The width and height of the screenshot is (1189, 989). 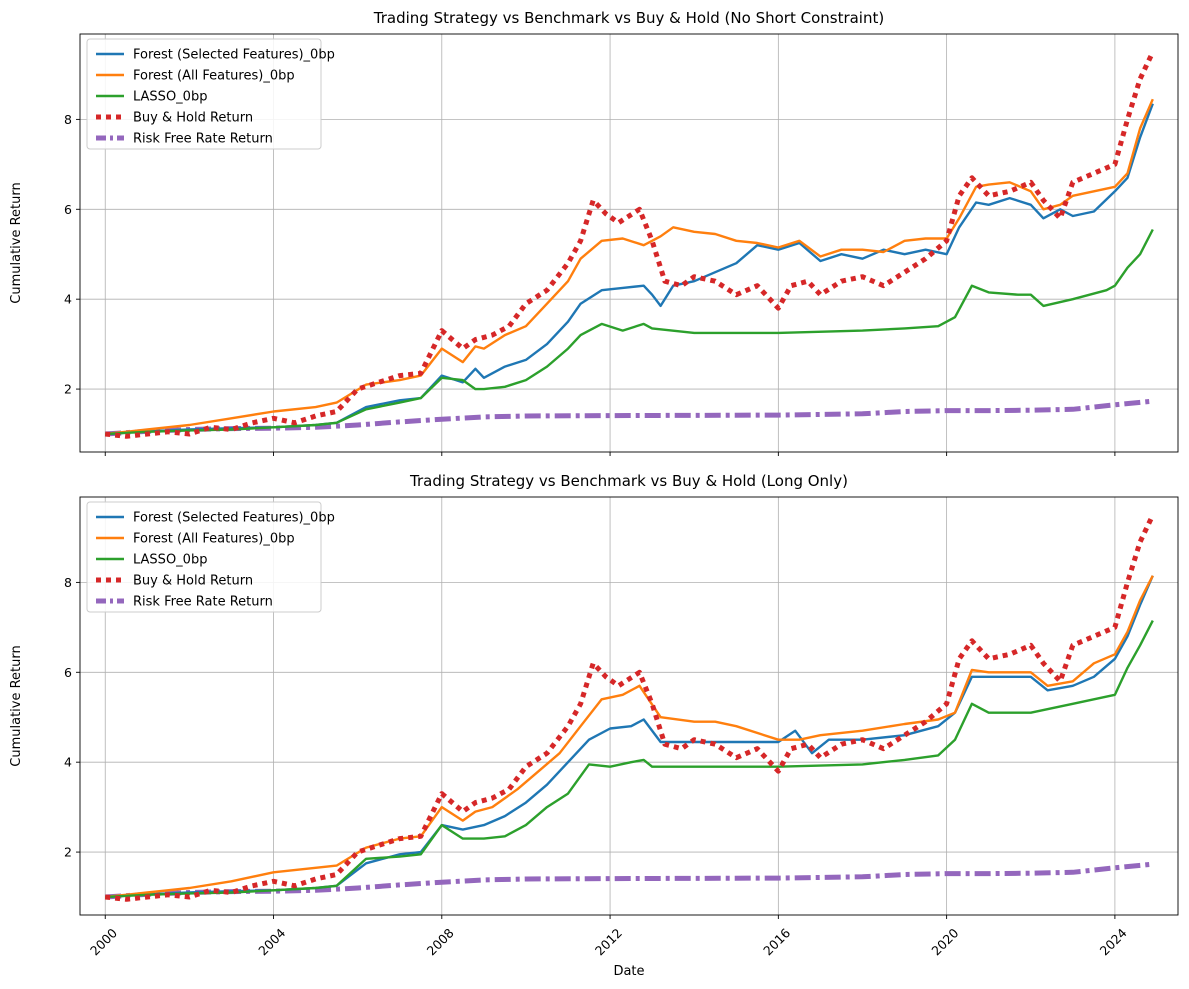 What do you see at coordinates (628, 971) in the screenshot?
I see `x-axis-label: Date` at bounding box center [628, 971].